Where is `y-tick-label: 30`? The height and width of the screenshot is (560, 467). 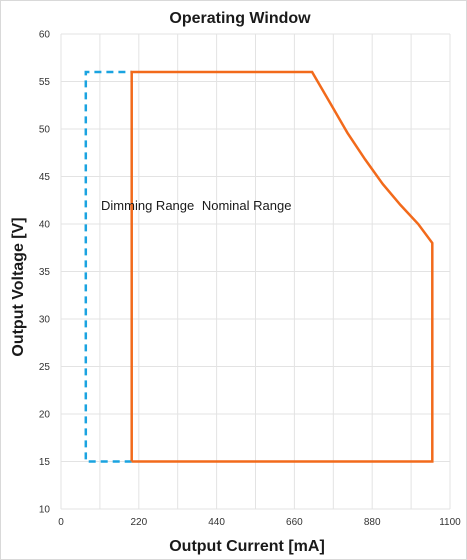 y-tick-label: 30 is located at coordinates (45, 320).